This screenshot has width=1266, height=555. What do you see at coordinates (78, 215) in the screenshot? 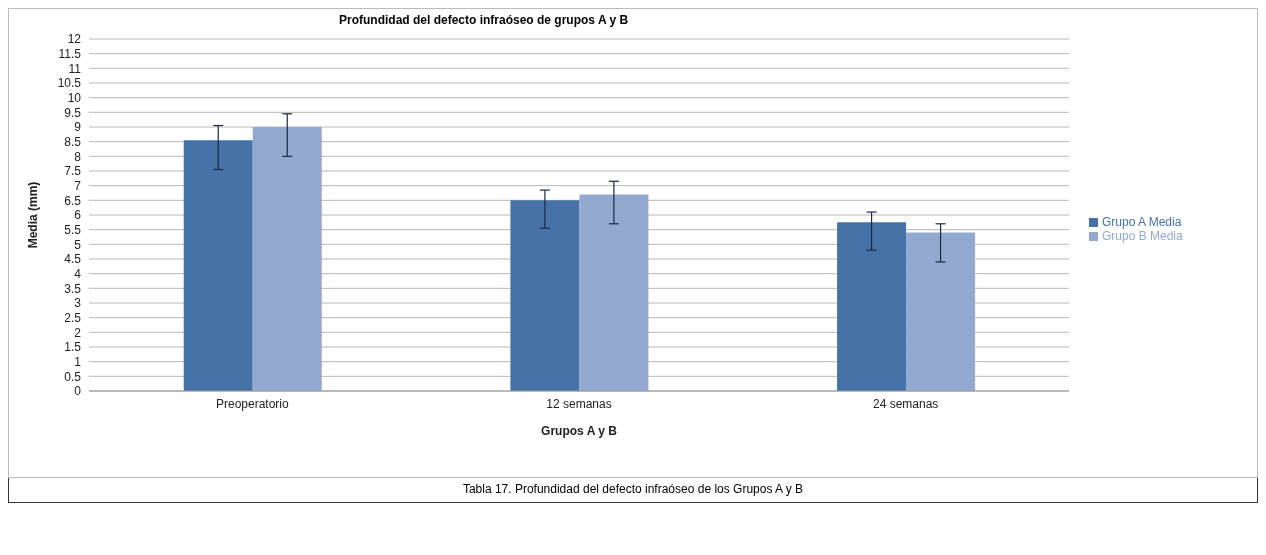
I see `y-tick-label: 6` at bounding box center [78, 215].